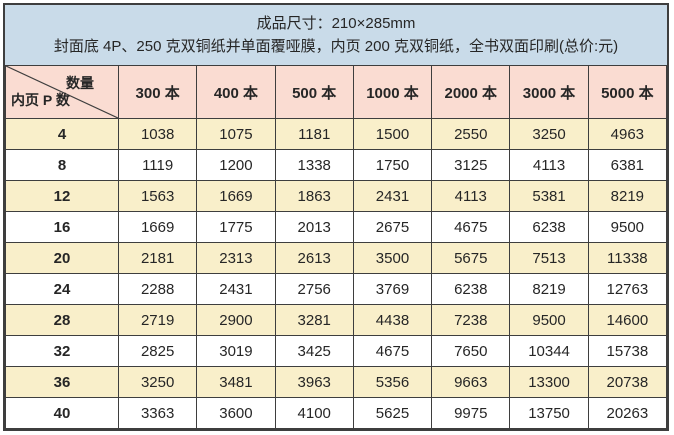 The height and width of the screenshot is (435, 674). What do you see at coordinates (236, 165) in the screenshot?
I see `price-cell: 1200` at bounding box center [236, 165].